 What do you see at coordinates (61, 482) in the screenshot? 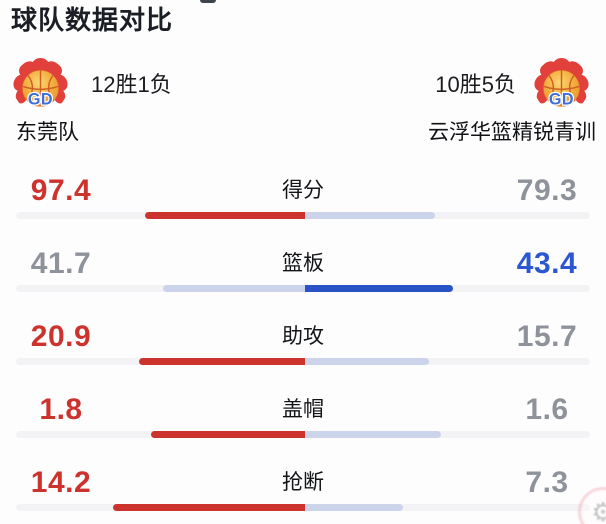
I see `stat-value-left: 14.2` at bounding box center [61, 482].